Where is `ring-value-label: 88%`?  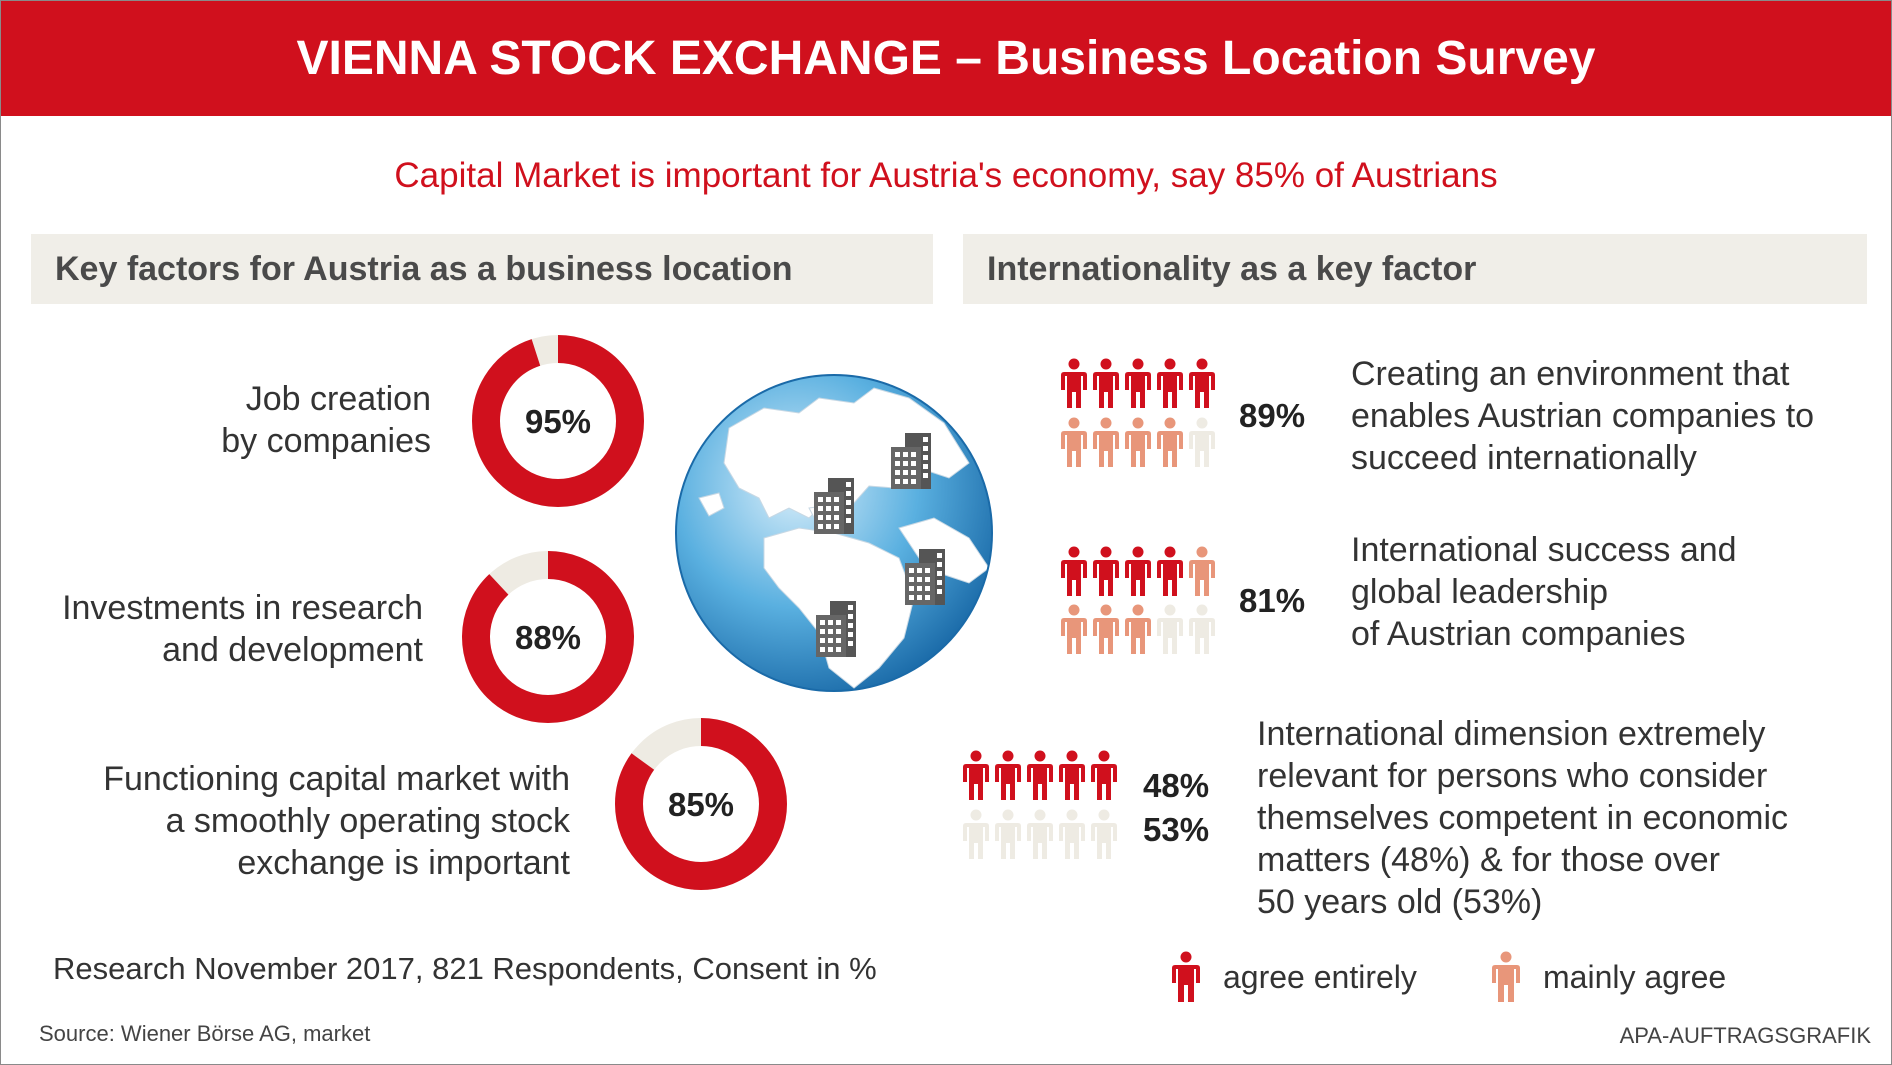 ring-value-label: 88% is located at coordinates (548, 637).